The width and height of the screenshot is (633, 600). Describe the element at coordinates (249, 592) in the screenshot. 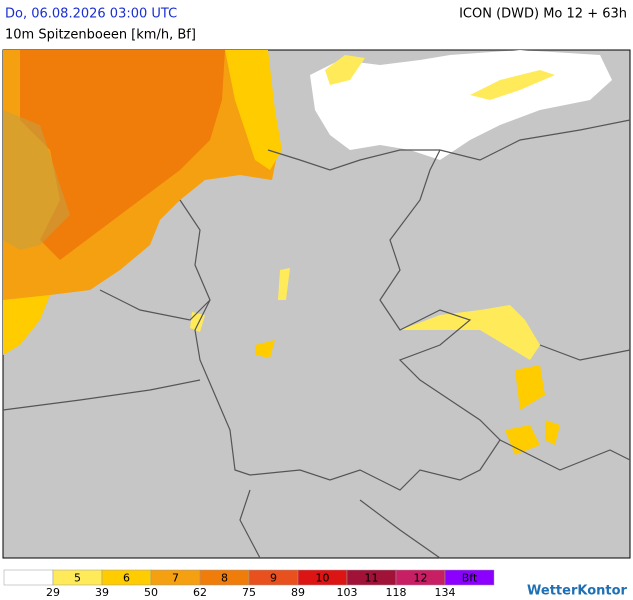

I see `legend-threshold: 75` at that location.